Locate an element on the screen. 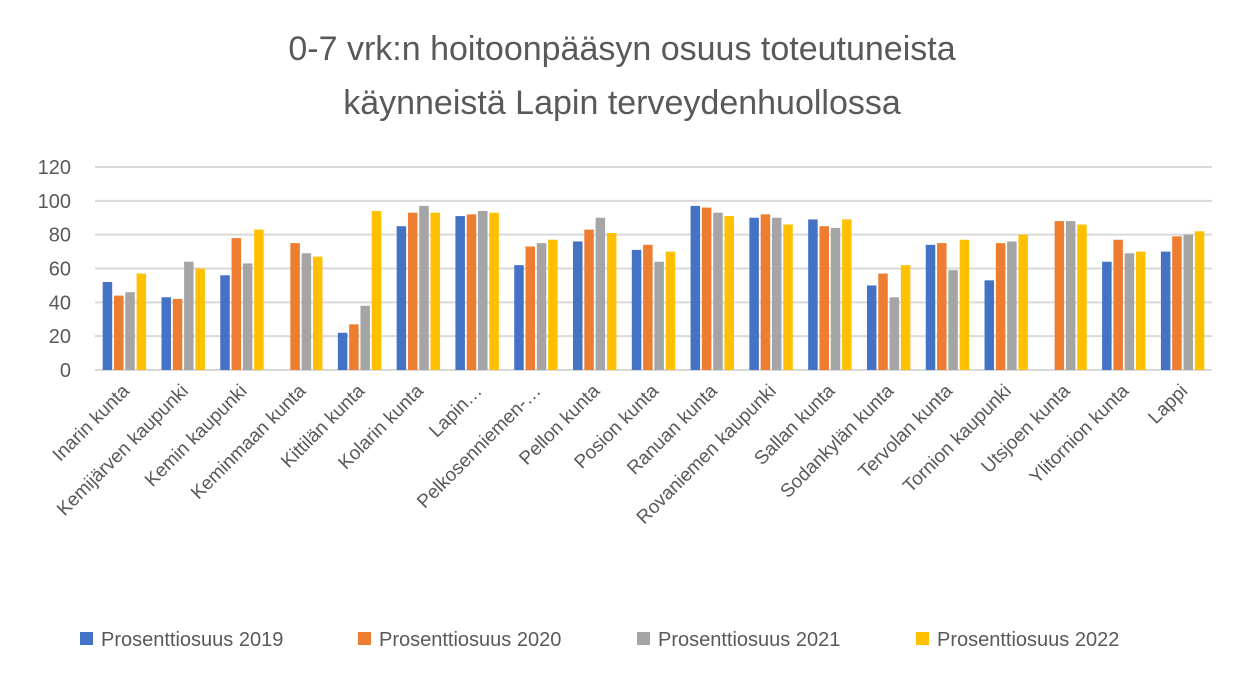 Image resolution: width=1244 pixels, height=682 pixels. y-tick-label: 120 is located at coordinates (54, 168).